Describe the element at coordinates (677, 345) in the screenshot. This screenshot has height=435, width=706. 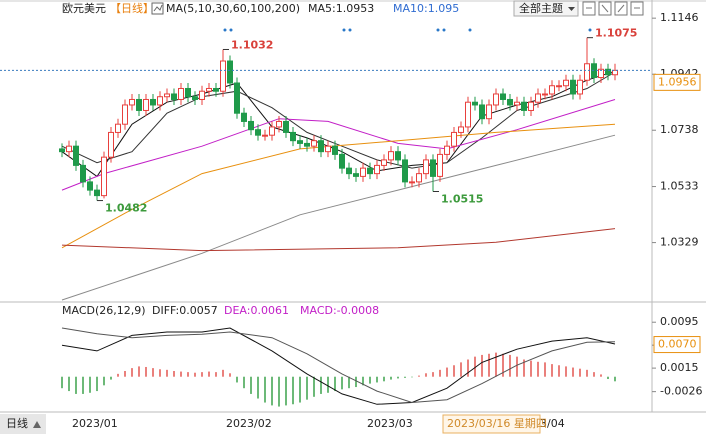
I see `macd-marker-box` at that location.